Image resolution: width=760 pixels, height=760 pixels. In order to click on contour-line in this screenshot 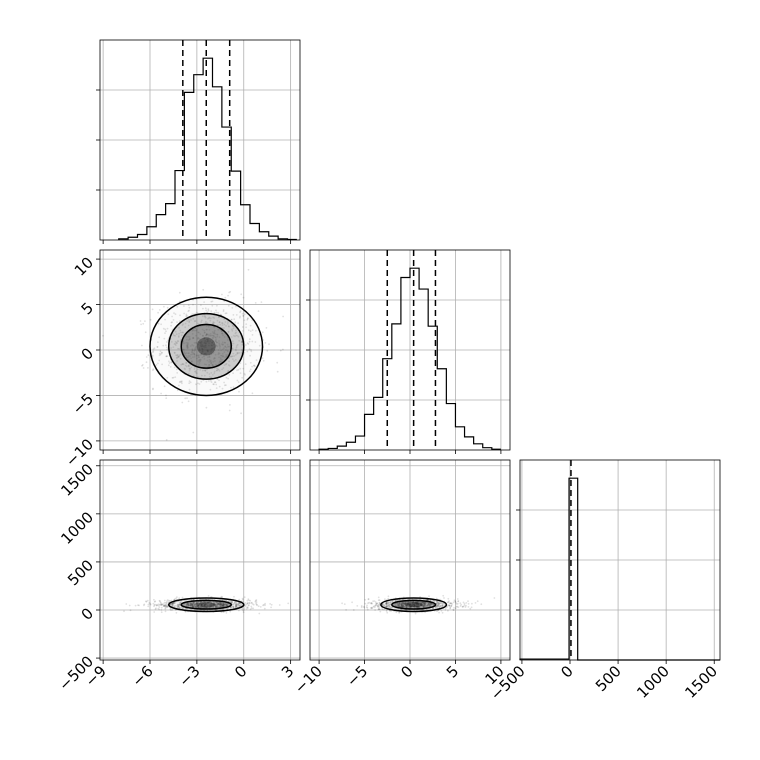, I will do `click(206, 346)`.